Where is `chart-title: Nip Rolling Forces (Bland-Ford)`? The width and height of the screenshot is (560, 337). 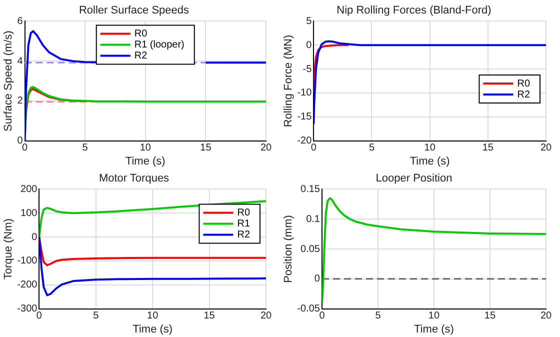 chart-title: Nip Rolling Forces (Bland-Ford) is located at coordinates (414, 10).